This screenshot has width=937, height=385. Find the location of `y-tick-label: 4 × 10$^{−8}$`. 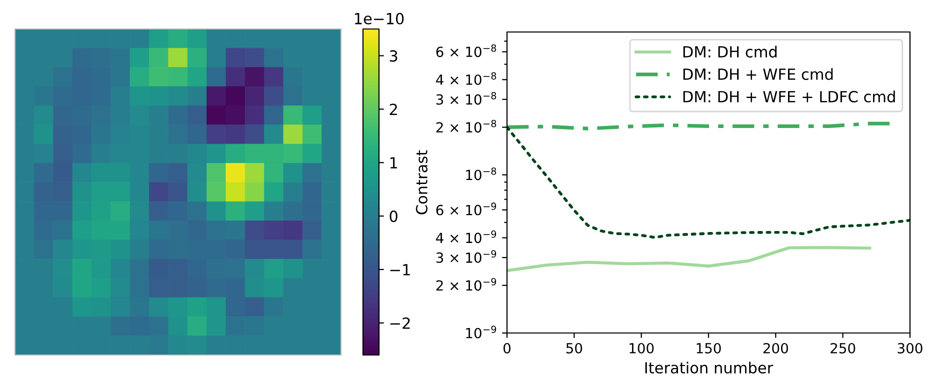

y-tick-label: 4 × 10$^{−8}$ is located at coordinates (466, 78).